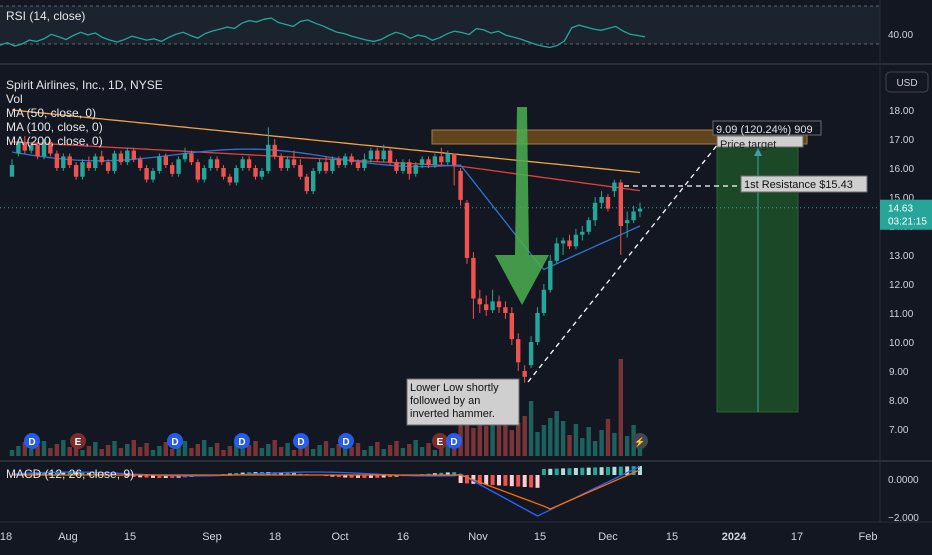  Describe the element at coordinates (84, 85) in the screenshot. I see `symbol-title: Spirit Airlines, Inc., 1D, NYSE` at that location.